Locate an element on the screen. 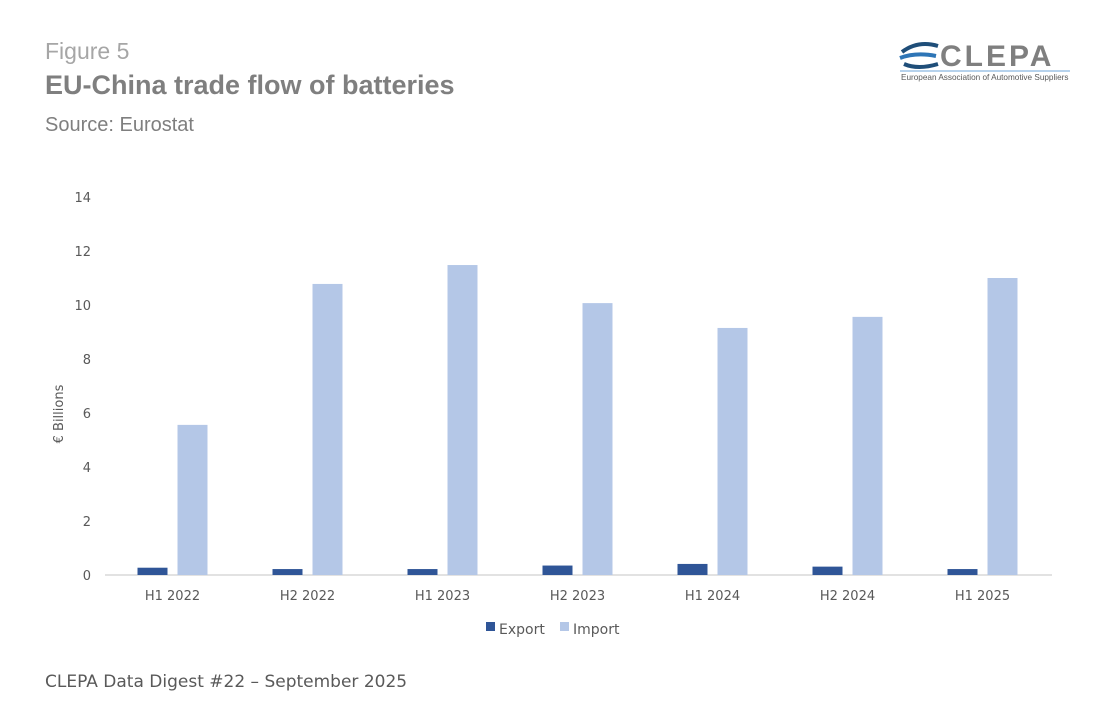 The image size is (1114, 720). x-tick-label: H2 2023 is located at coordinates (577, 596).